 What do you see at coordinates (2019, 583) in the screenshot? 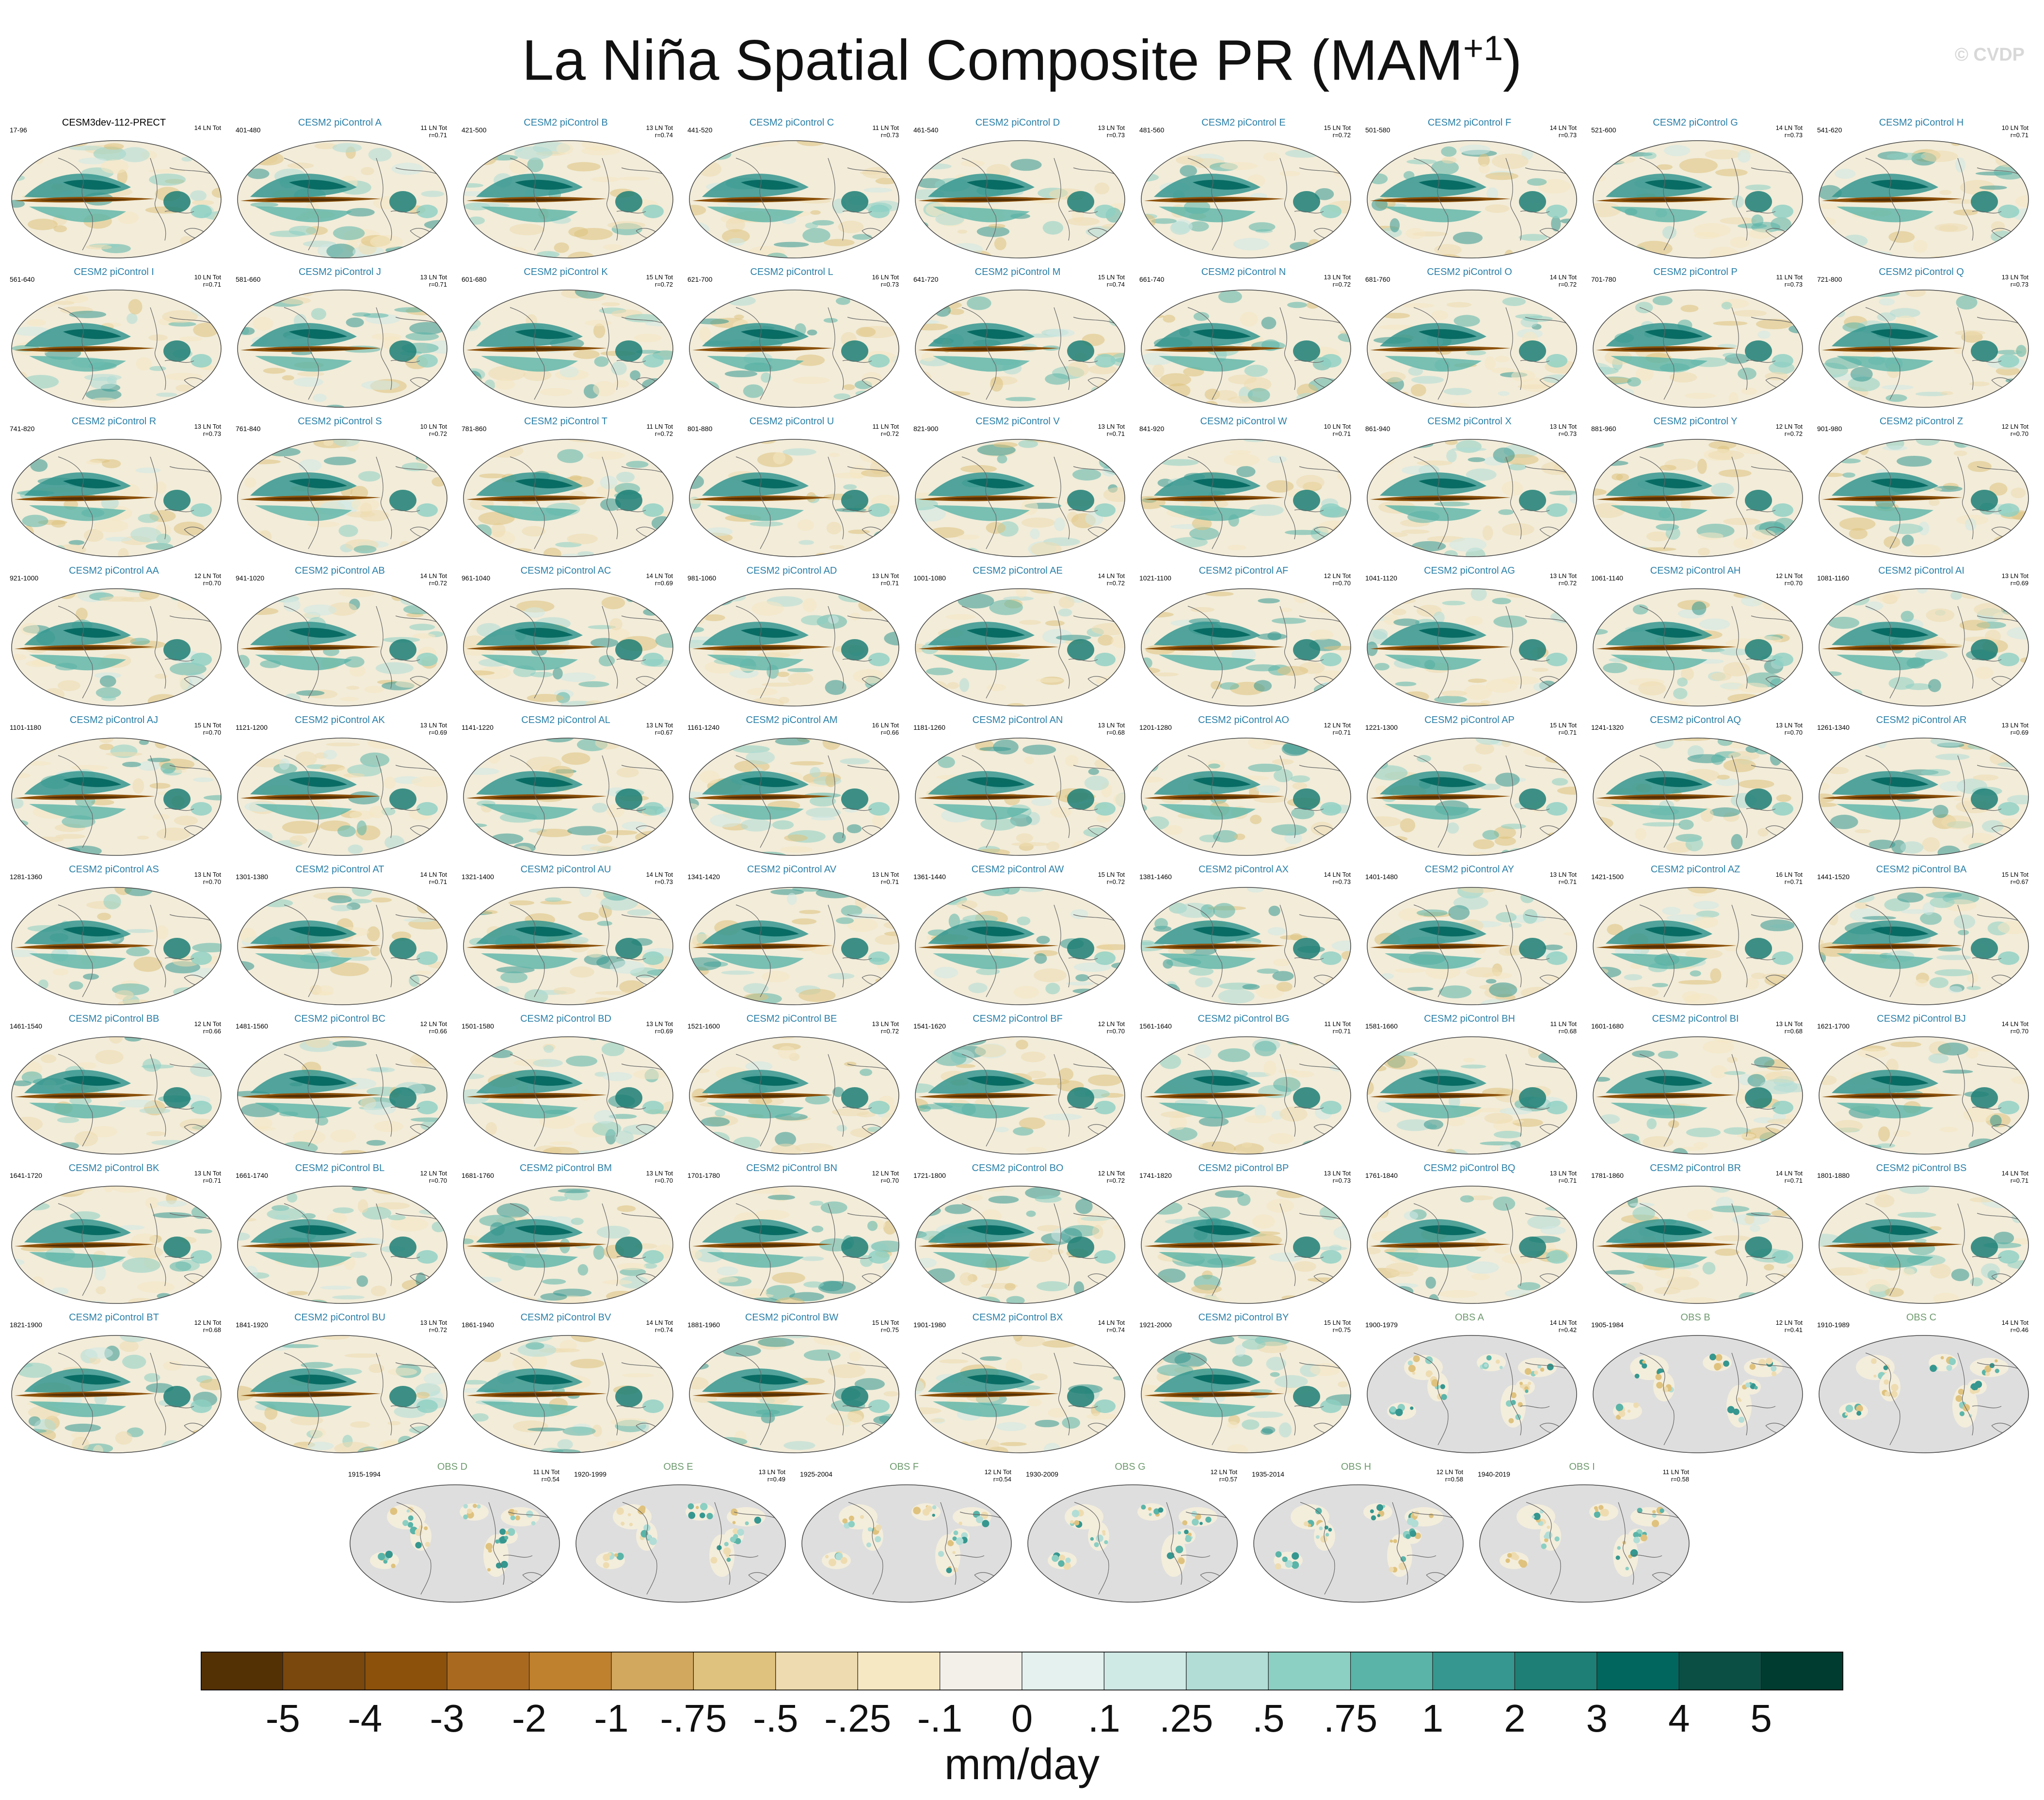
I see `panel-pattern-correlation: r=0.69` at bounding box center [2019, 583].